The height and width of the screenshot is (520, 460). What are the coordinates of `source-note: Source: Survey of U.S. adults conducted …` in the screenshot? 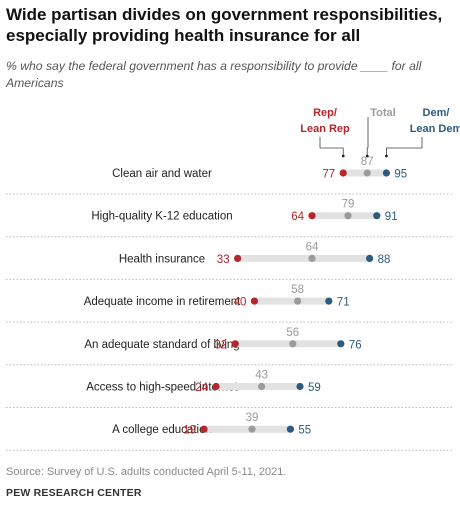 It's located at (146, 472).